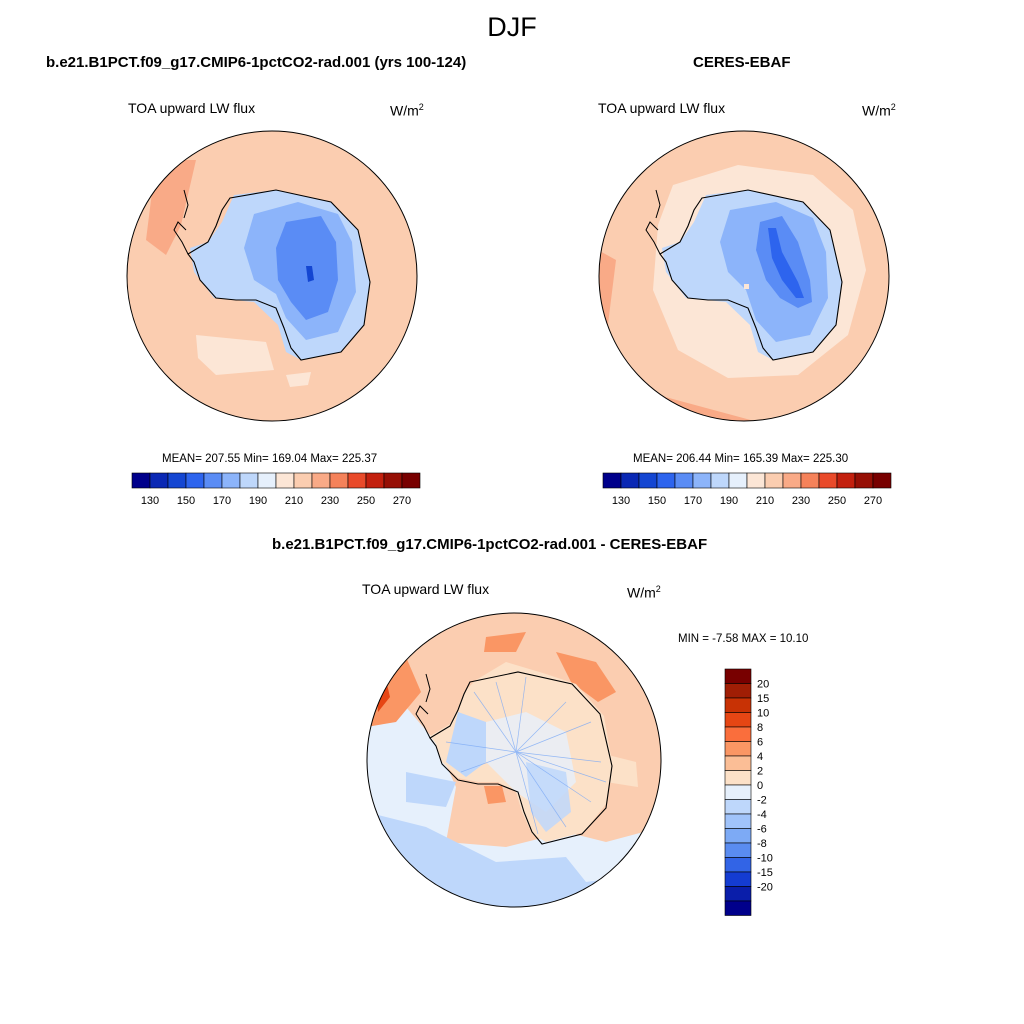 This screenshot has height=1024, width=1024. I want to click on colorbar-tick-label: -10, so click(765, 859).